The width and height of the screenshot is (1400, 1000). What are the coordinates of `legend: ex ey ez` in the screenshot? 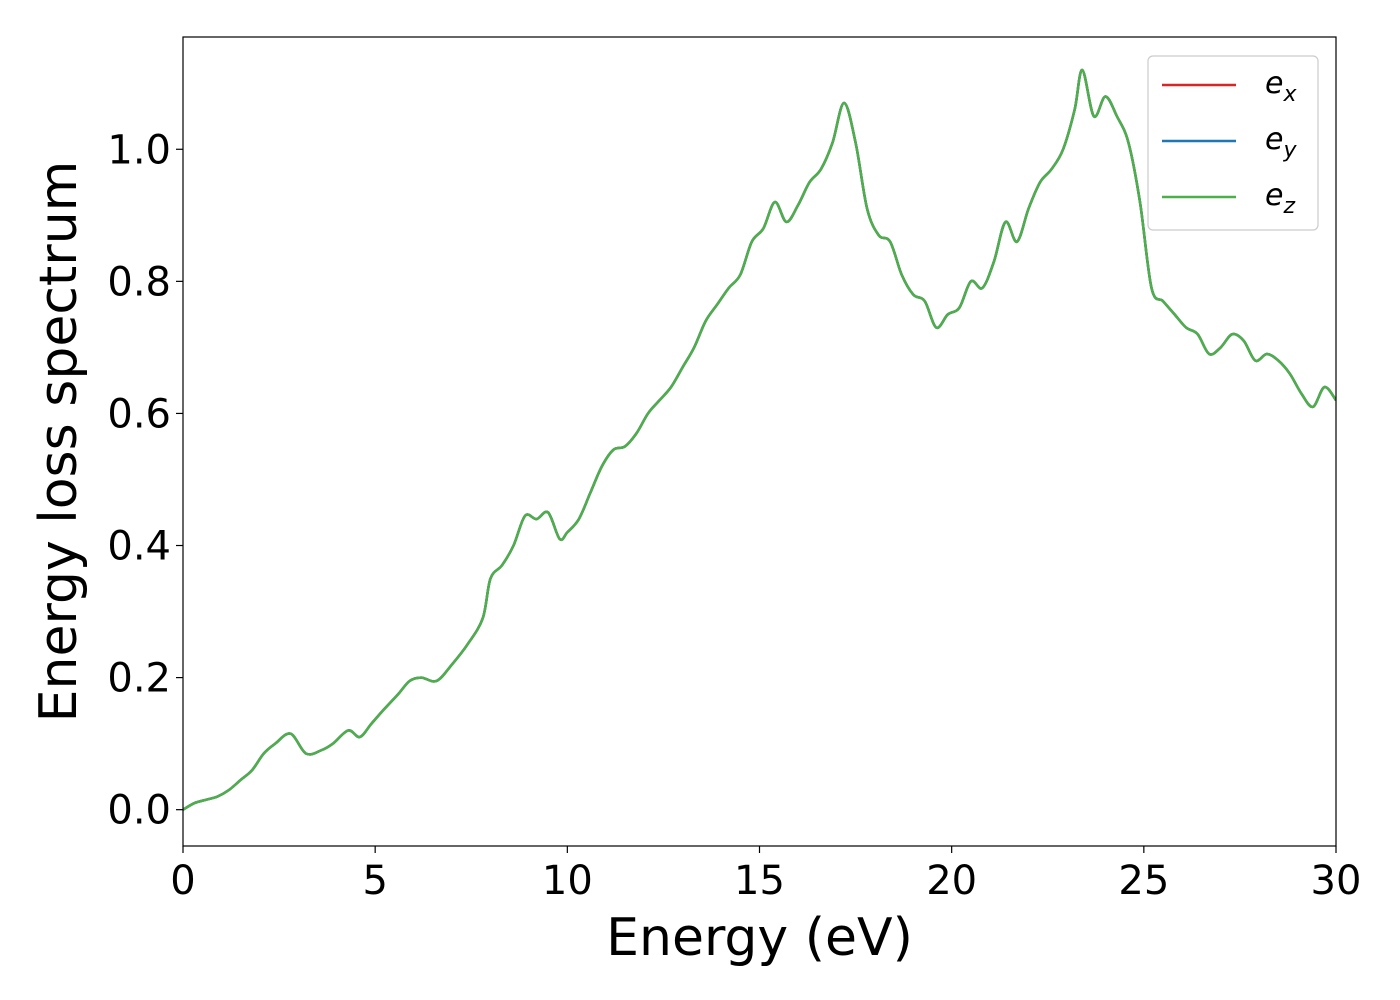 It's located at (1233, 143).